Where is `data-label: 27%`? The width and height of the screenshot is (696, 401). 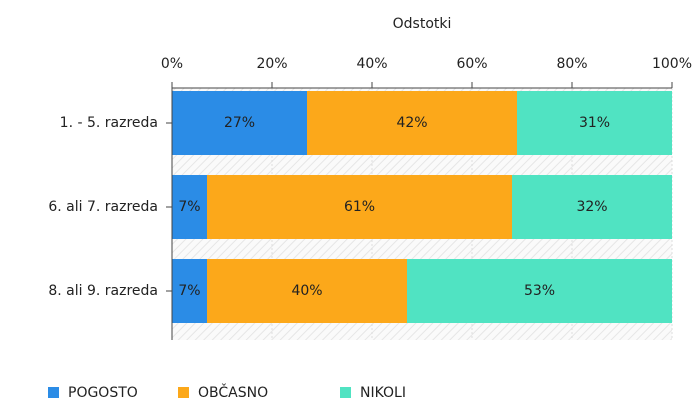
data-label: 27% is located at coordinates (239, 123).